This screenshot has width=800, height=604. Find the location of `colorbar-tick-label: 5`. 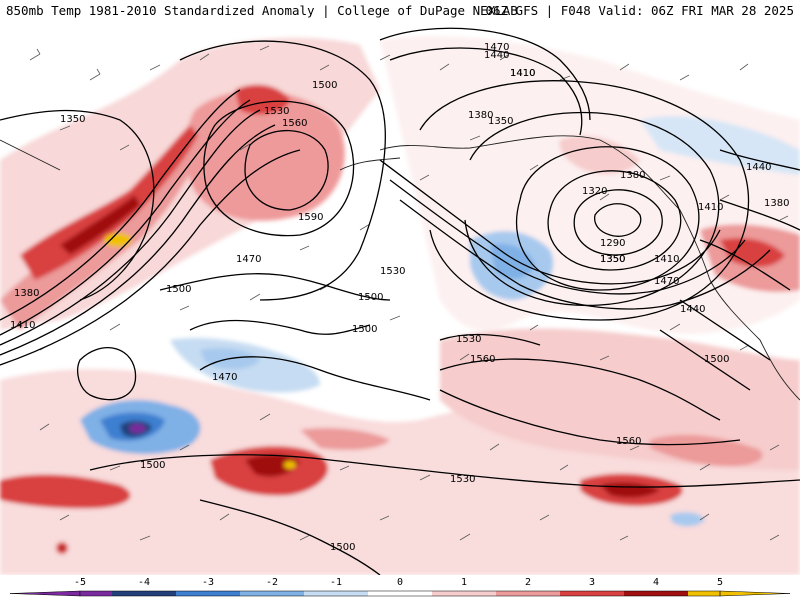

colorbar-tick-label: 5 is located at coordinates (720, 582).